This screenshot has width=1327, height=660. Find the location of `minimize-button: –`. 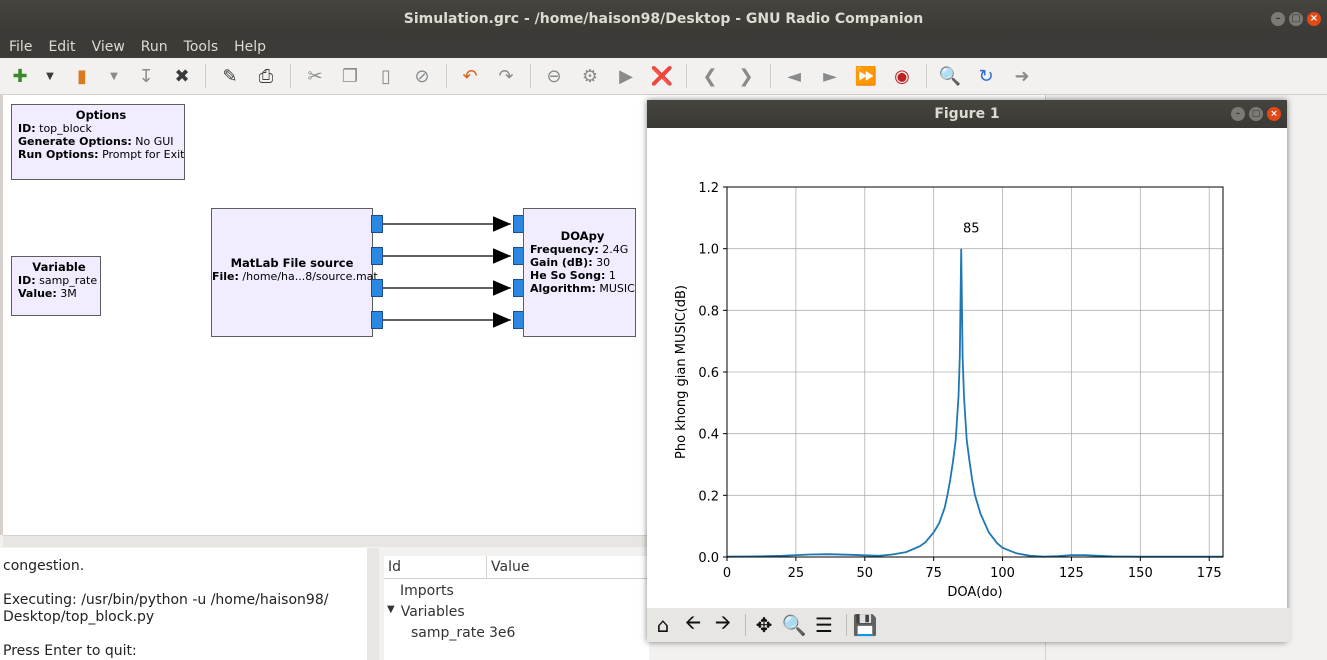

minimize-button: – is located at coordinates (1278, 19).